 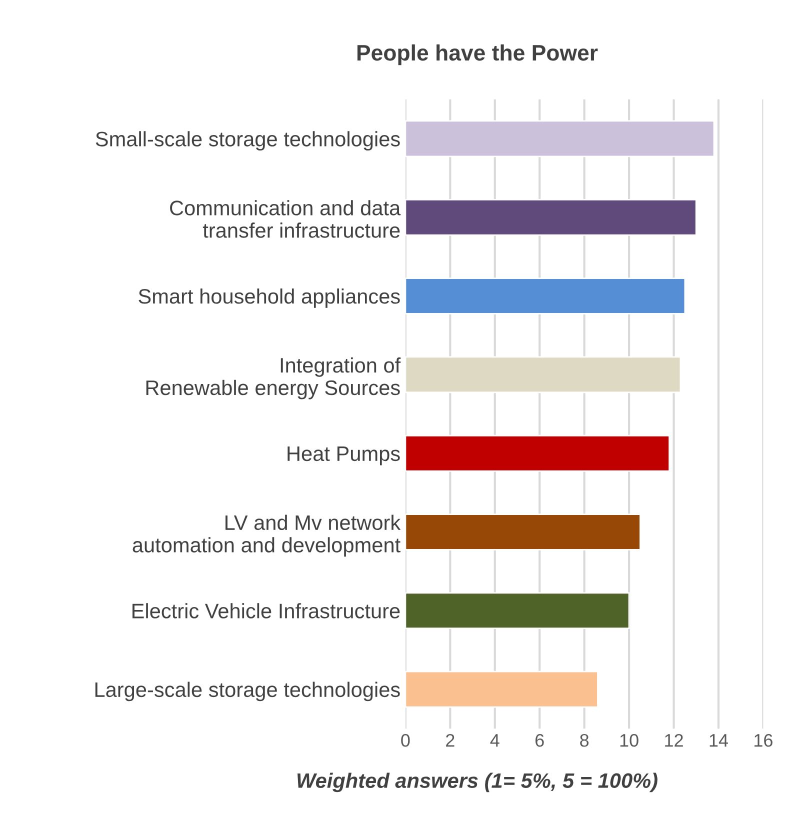 What do you see at coordinates (450, 740) in the screenshot?
I see `x-tick-label: 2` at bounding box center [450, 740].